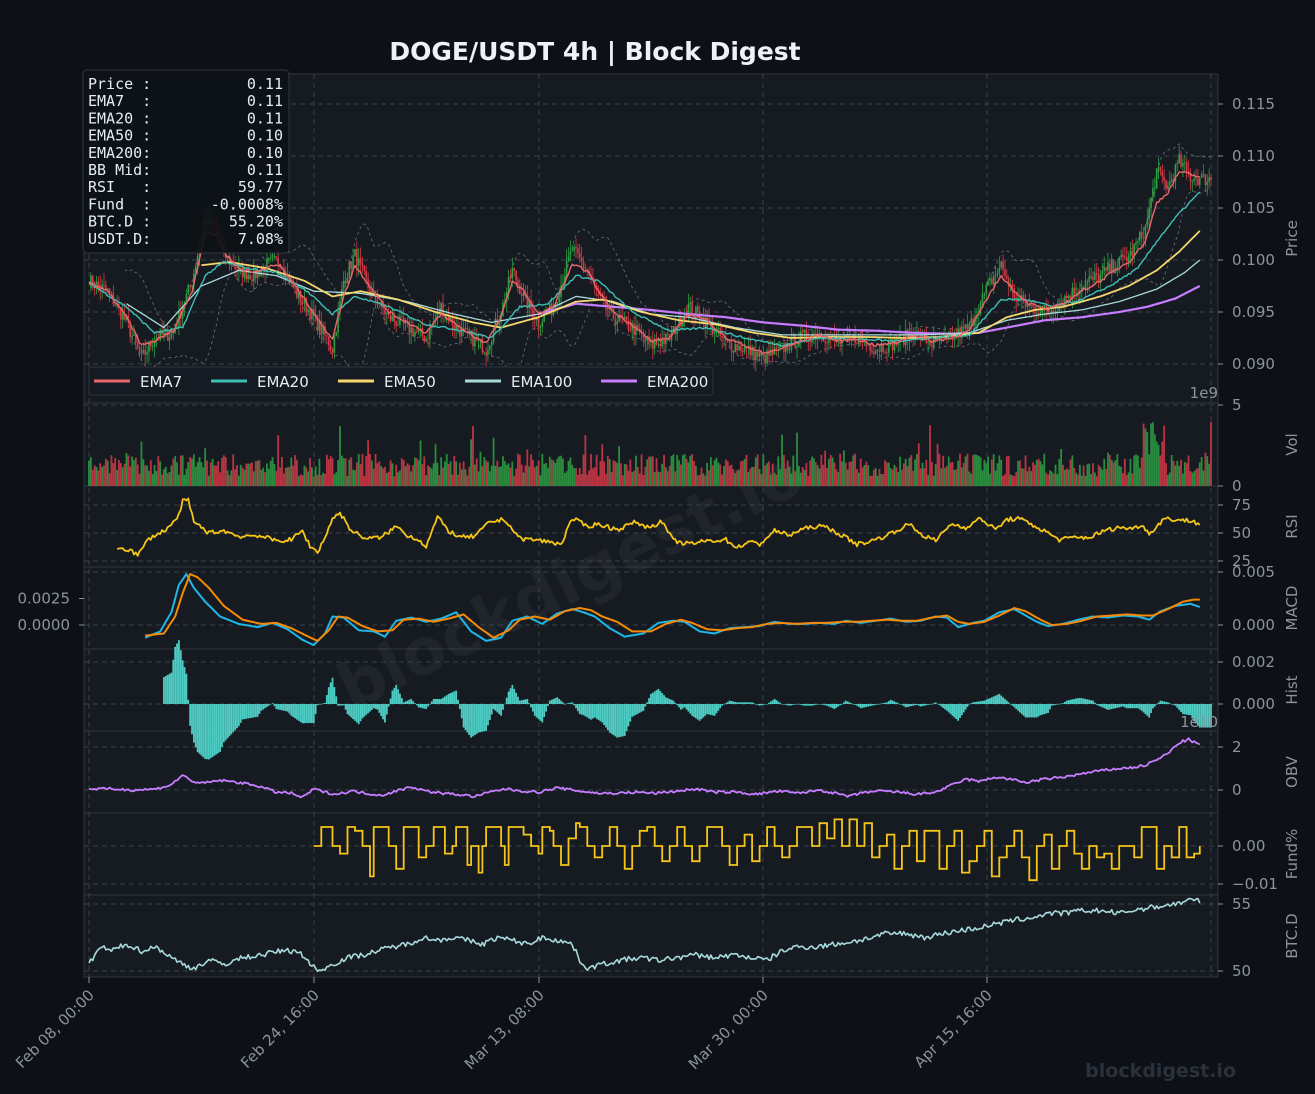 Image resolution: width=1315 pixels, height=1094 pixels. What do you see at coordinates (265, 170) in the screenshot?
I see `info-value: 0.11` at bounding box center [265, 170].